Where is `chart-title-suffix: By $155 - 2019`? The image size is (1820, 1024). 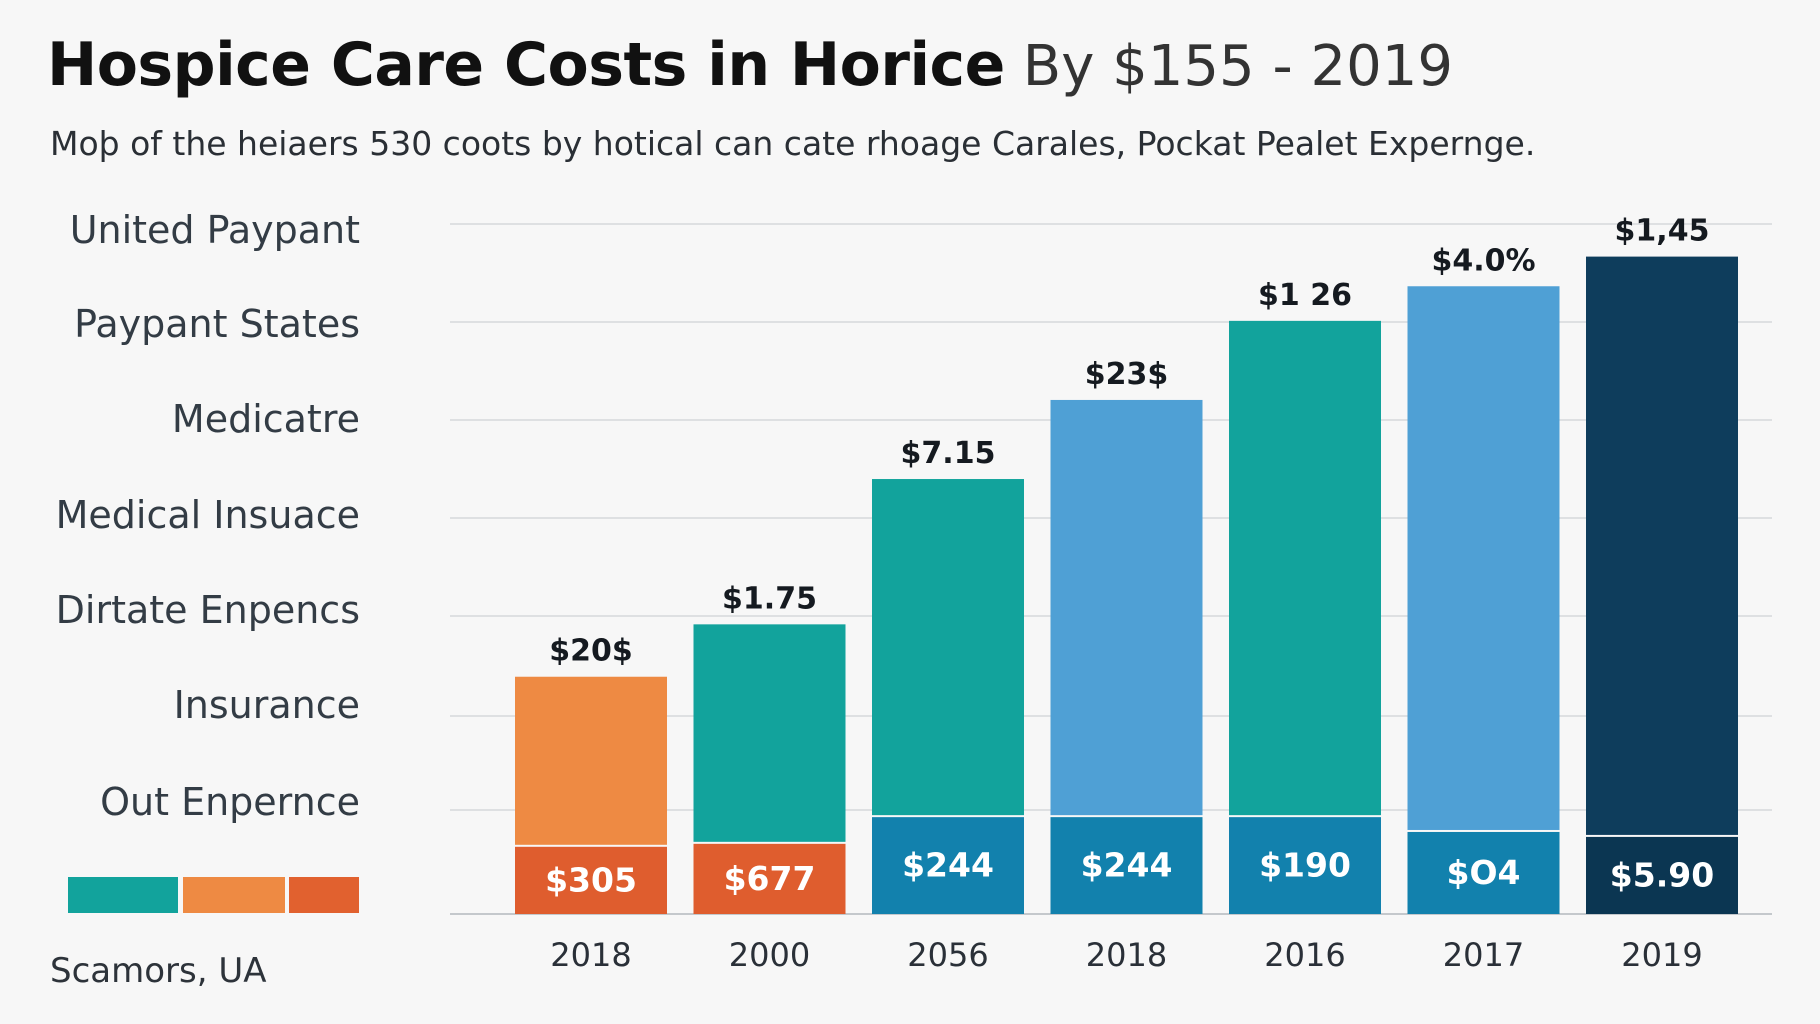
chart-title-suffix: By $155 - 2019 is located at coordinates (1237, 66).